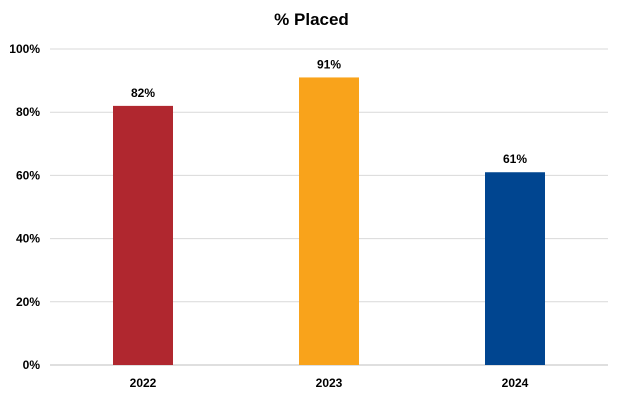  Describe the element at coordinates (515, 383) in the screenshot. I see `x-tick-label: 2024` at that location.